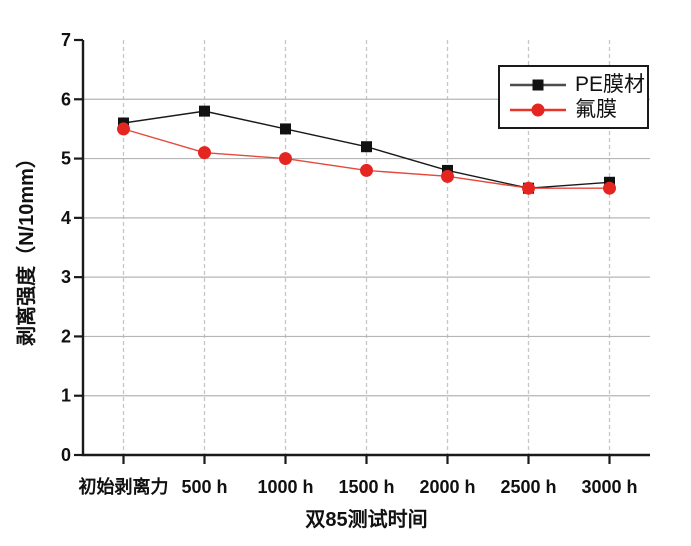 Image resolution: width=691 pixels, height=546 pixels. What do you see at coordinates (124, 486) in the screenshot?
I see `x-tick-label: 初始剥离力` at bounding box center [124, 486].